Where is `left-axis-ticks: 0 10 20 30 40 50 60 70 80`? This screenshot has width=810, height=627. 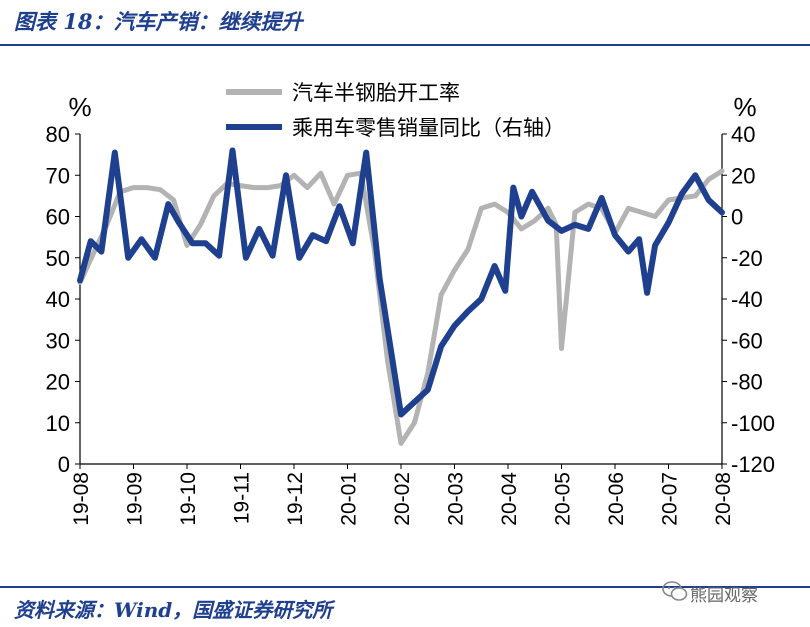 left-axis-ticks: 0 10 20 30 40 50 60 70 80 is located at coordinates (63, 299).